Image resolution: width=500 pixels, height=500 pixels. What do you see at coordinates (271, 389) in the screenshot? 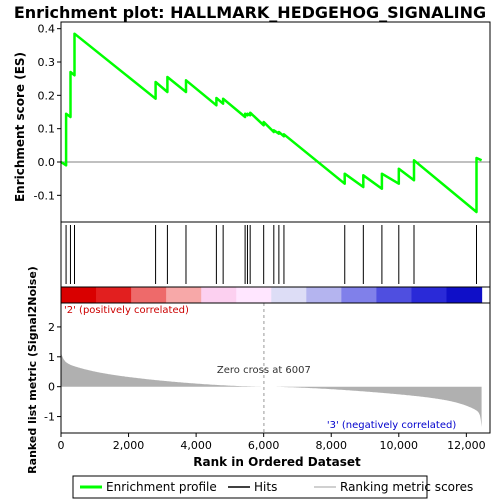
I see `ranking-metric-area` at bounding box center [271, 389].